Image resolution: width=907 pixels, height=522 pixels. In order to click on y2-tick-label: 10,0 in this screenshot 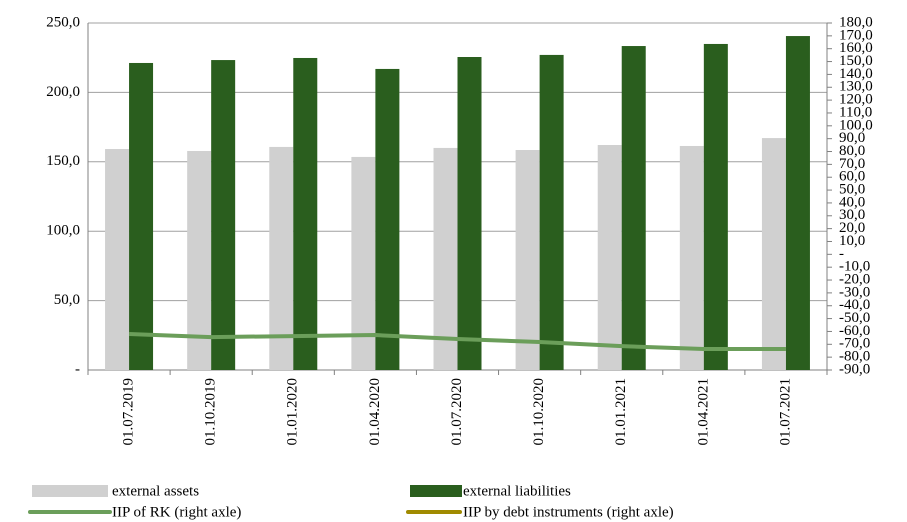, I will do `click(852, 241)`.